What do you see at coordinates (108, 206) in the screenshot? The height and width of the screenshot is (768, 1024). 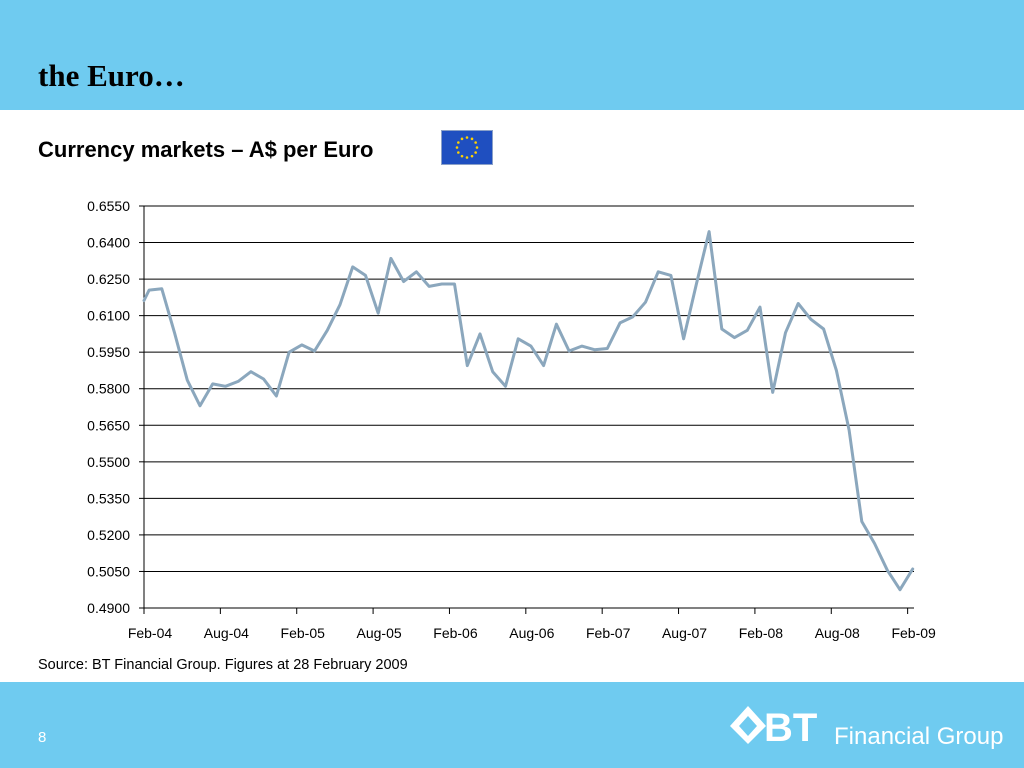 I see `y-tick-label: 0.6550` at bounding box center [108, 206].